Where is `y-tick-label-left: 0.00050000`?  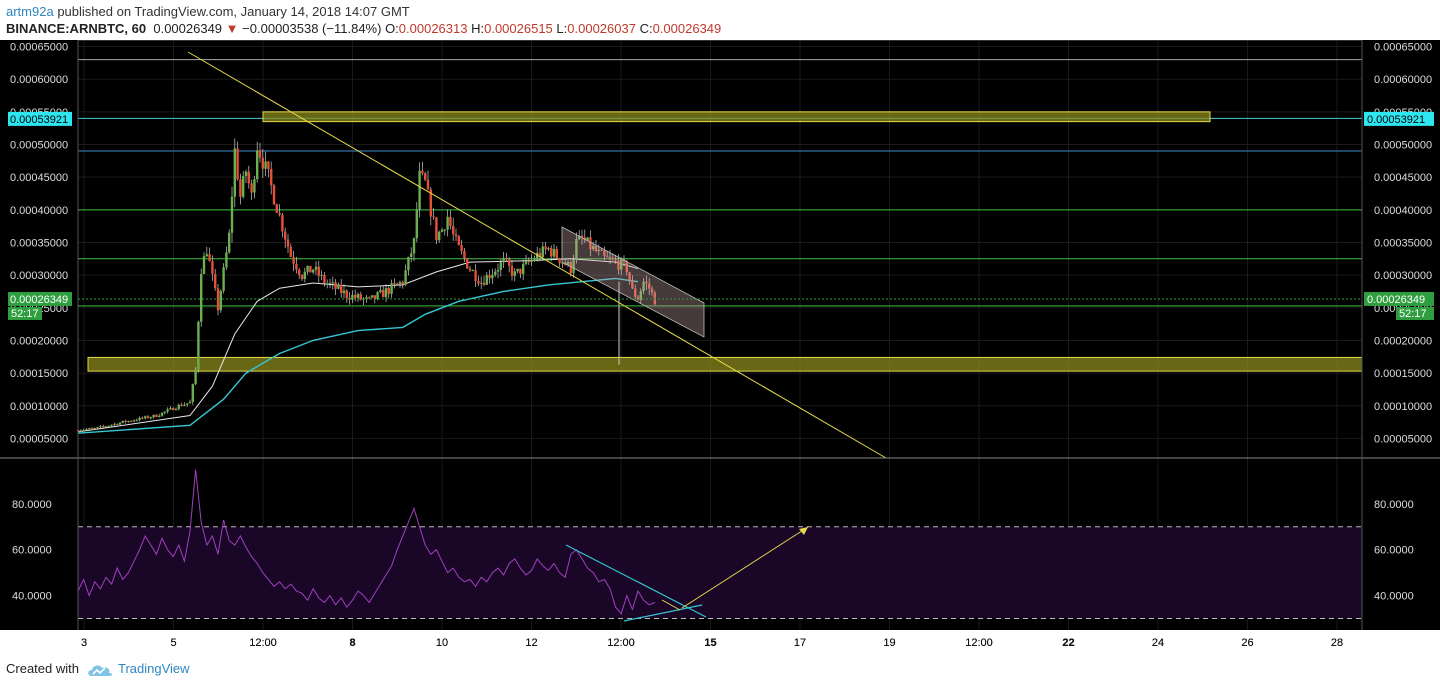
y-tick-label-left: 0.00050000 is located at coordinates (39, 146).